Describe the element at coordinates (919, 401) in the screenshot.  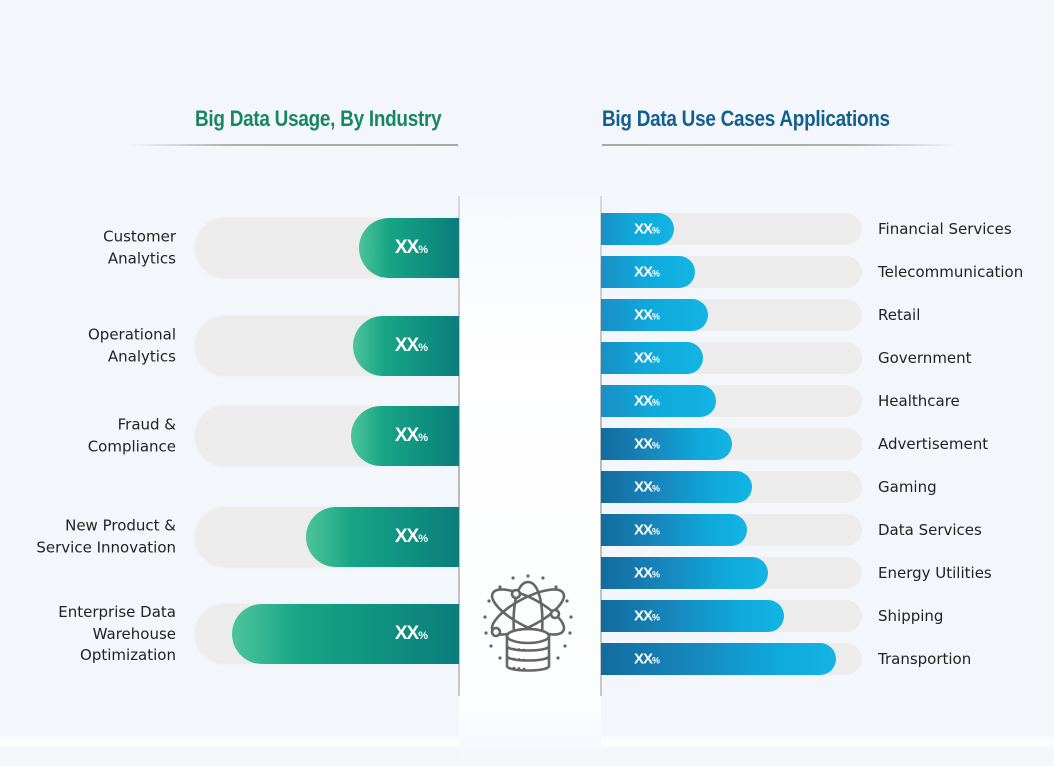
I see `use-case-label: Healthcare` at that location.